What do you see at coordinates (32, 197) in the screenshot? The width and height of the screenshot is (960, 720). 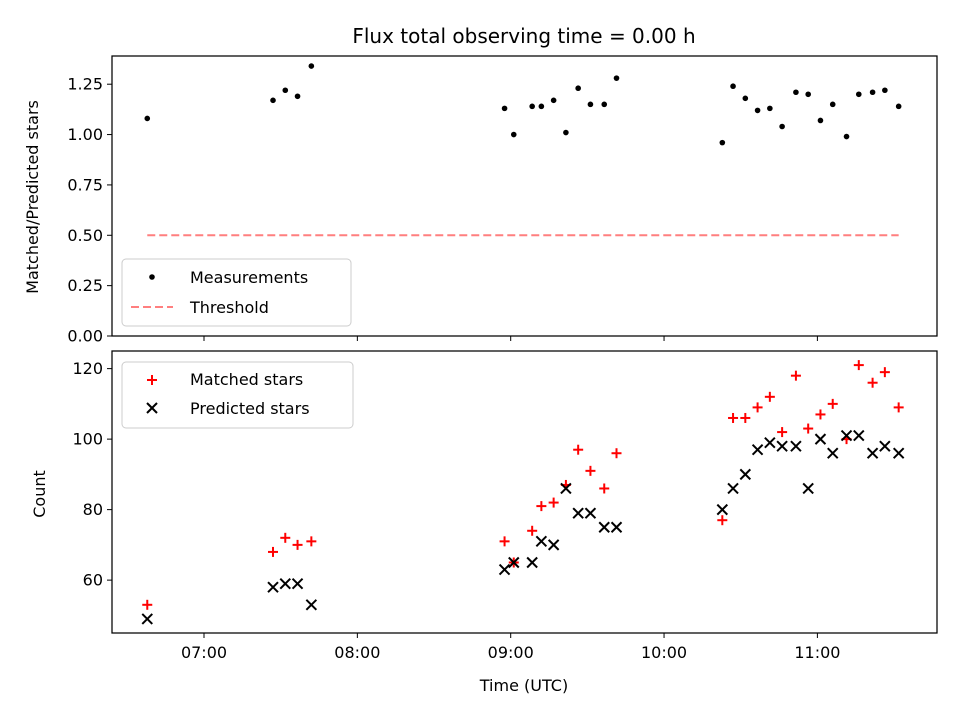 I see `top-y-axis-label: Matched/Predicted stars` at bounding box center [32, 197].